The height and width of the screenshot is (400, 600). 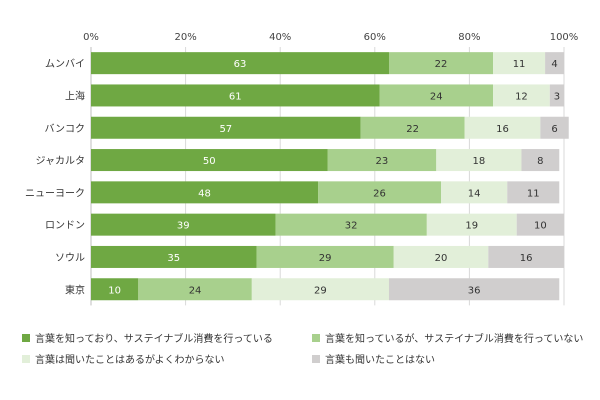 I want to click on legend-label-4: 言葉も聞いたことはない, so click(x=380, y=360).